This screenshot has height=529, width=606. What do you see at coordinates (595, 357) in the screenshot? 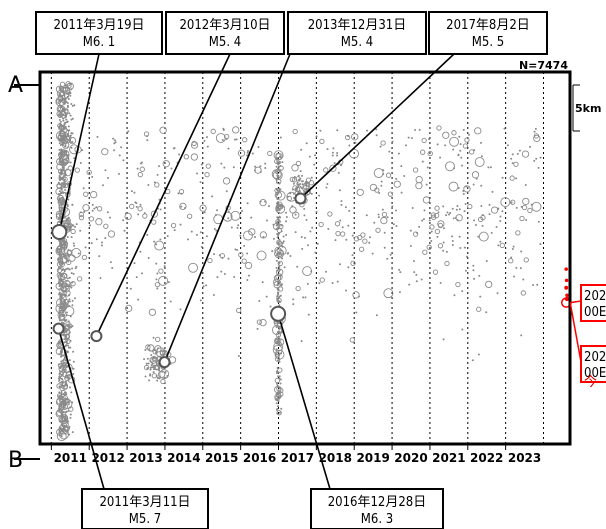
I see `recent-label-year: 202` at bounding box center [595, 357].